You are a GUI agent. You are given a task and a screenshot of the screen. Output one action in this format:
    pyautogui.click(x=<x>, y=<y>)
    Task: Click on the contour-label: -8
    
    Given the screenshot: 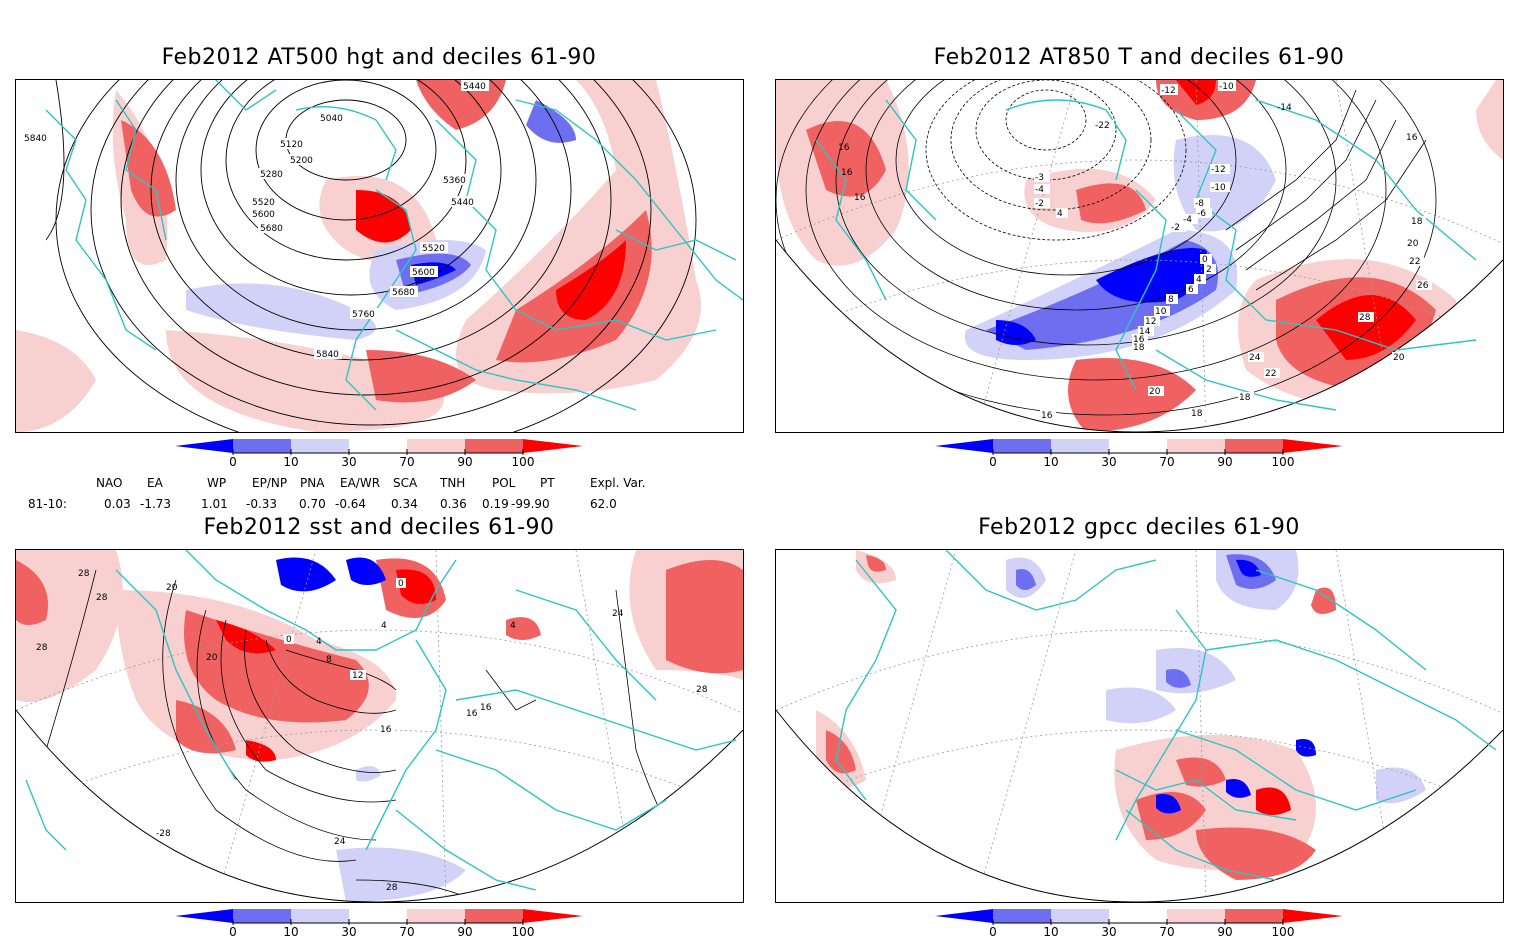 What is the action you would take?
    pyautogui.click(x=1199, y=204)
    